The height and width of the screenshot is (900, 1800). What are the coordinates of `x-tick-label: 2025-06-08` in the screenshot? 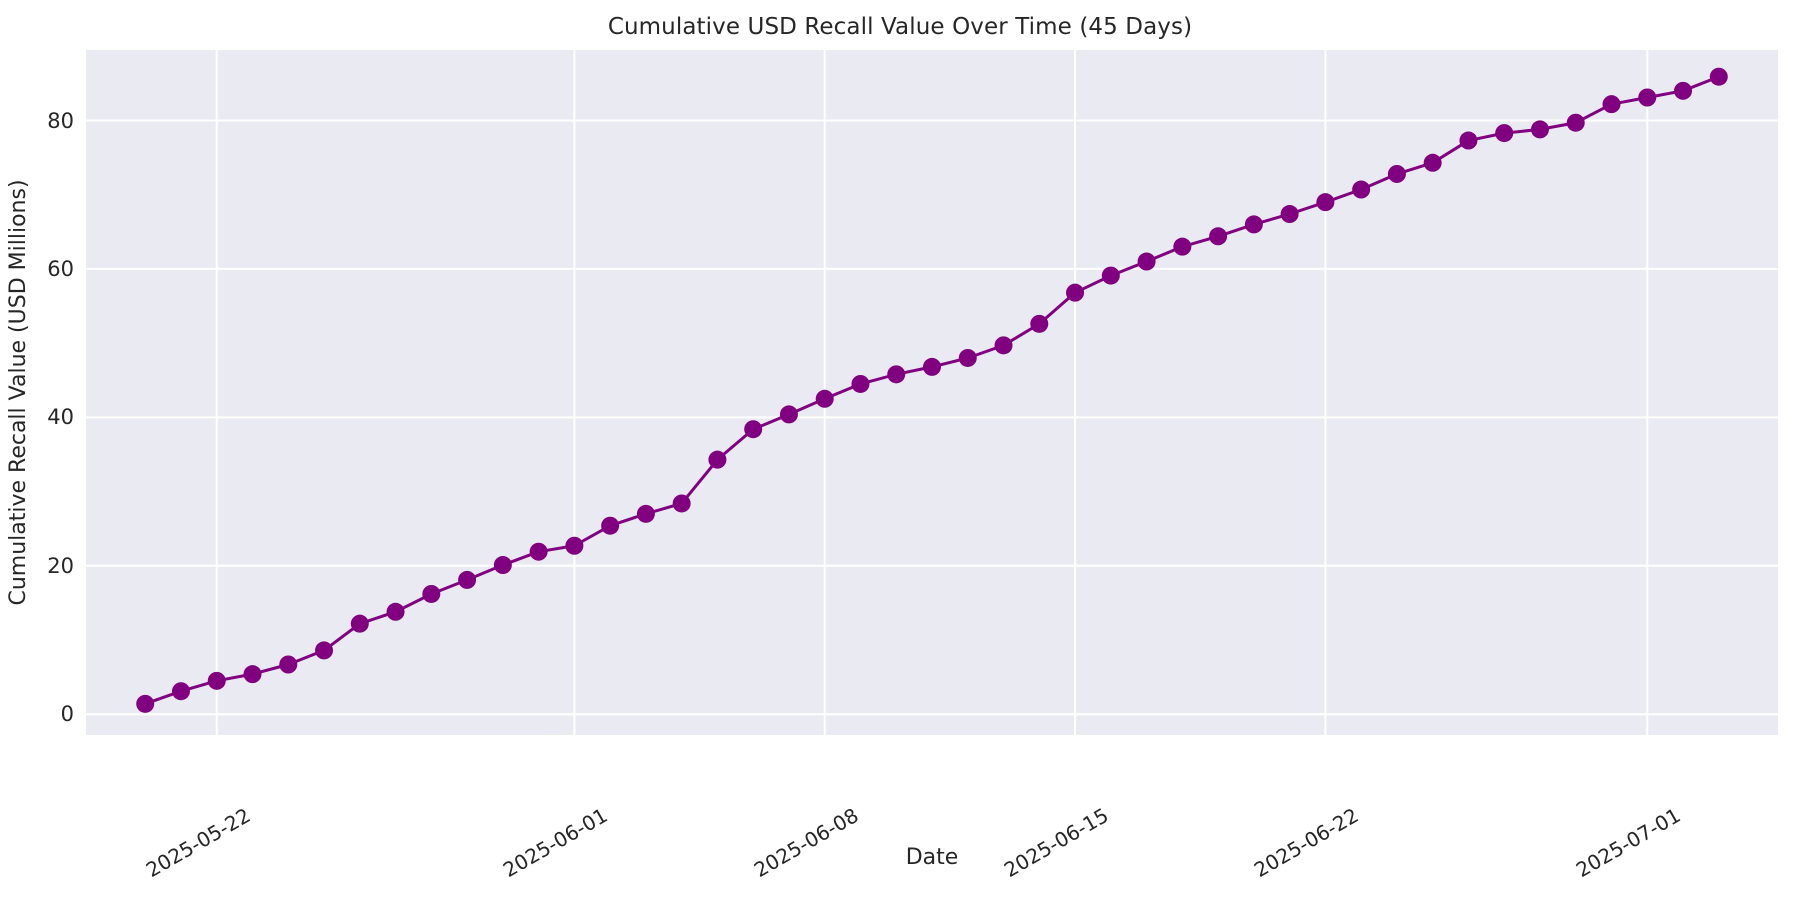 It's located at (806, 843).